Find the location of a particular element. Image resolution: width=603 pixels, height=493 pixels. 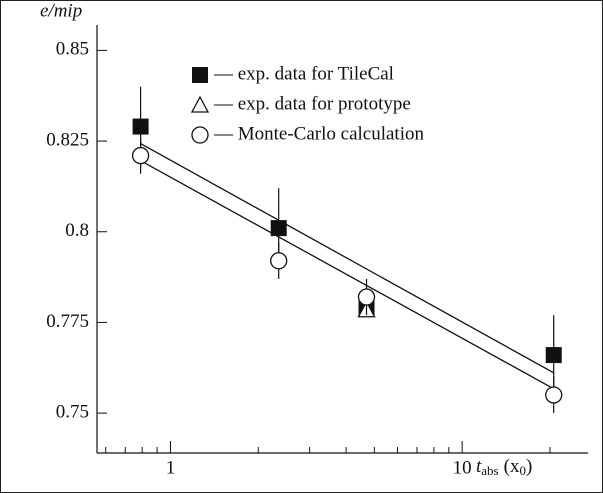

x-label-sub: abs is located at coordinates (489, 470).